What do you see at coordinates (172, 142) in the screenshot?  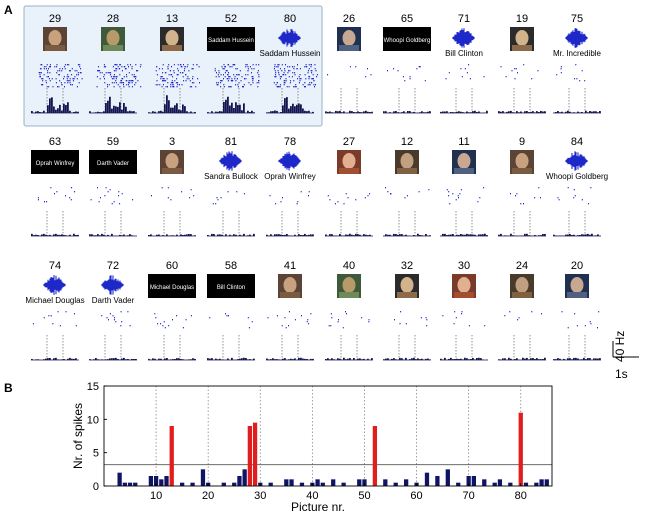 I see `stimulus-number: 3` at bounding box center [172, 142].